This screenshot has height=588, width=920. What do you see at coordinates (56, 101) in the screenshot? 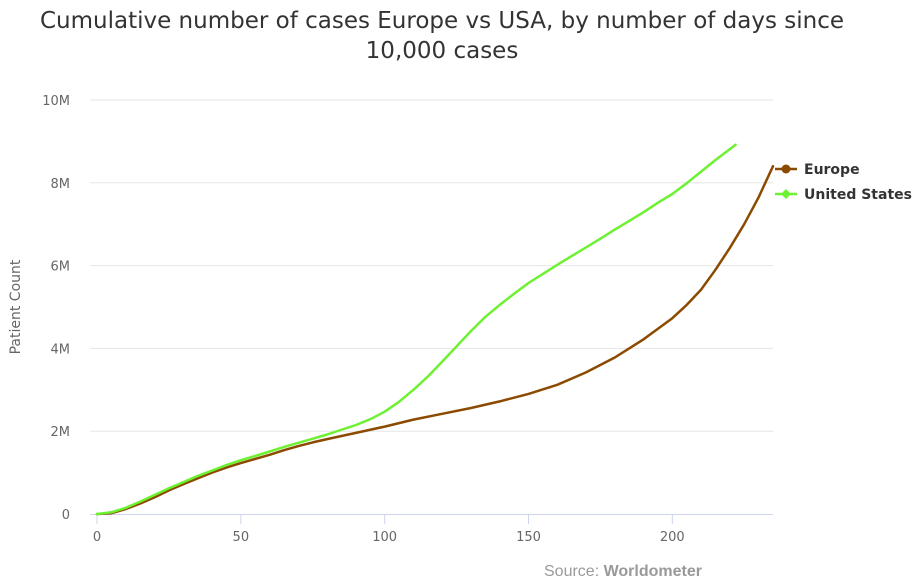
I see `y-tick-label: 10M` at bounding box center [56, 101].